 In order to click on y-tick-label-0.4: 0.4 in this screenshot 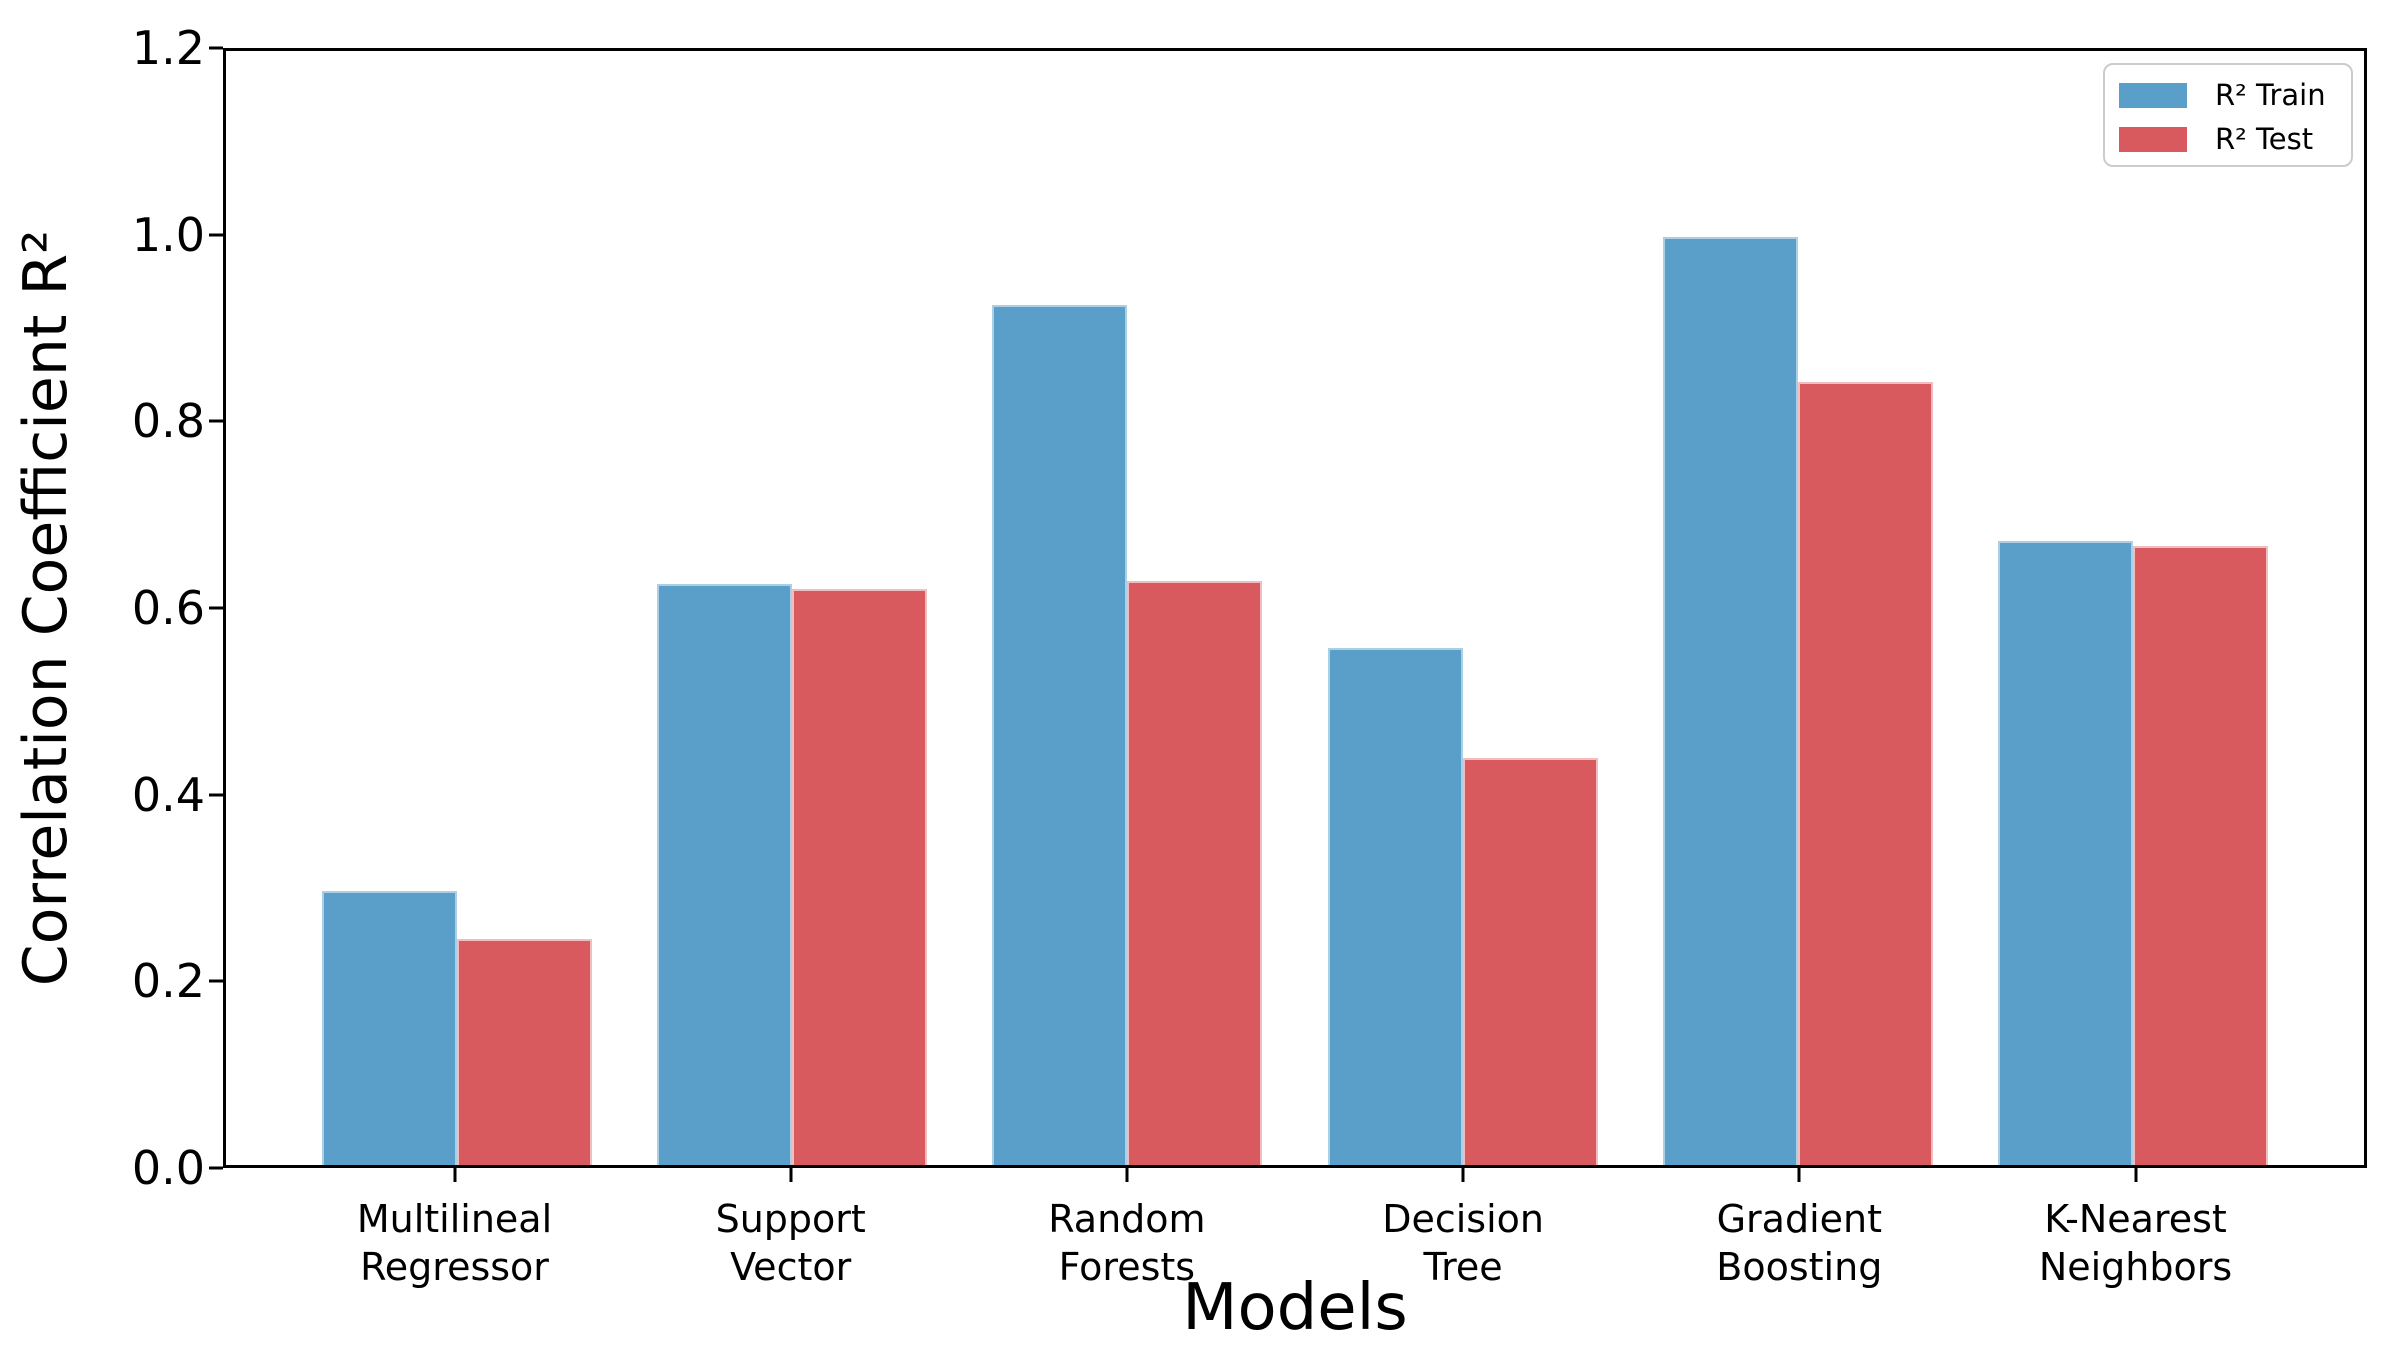, I will do `click(168, 794)`.